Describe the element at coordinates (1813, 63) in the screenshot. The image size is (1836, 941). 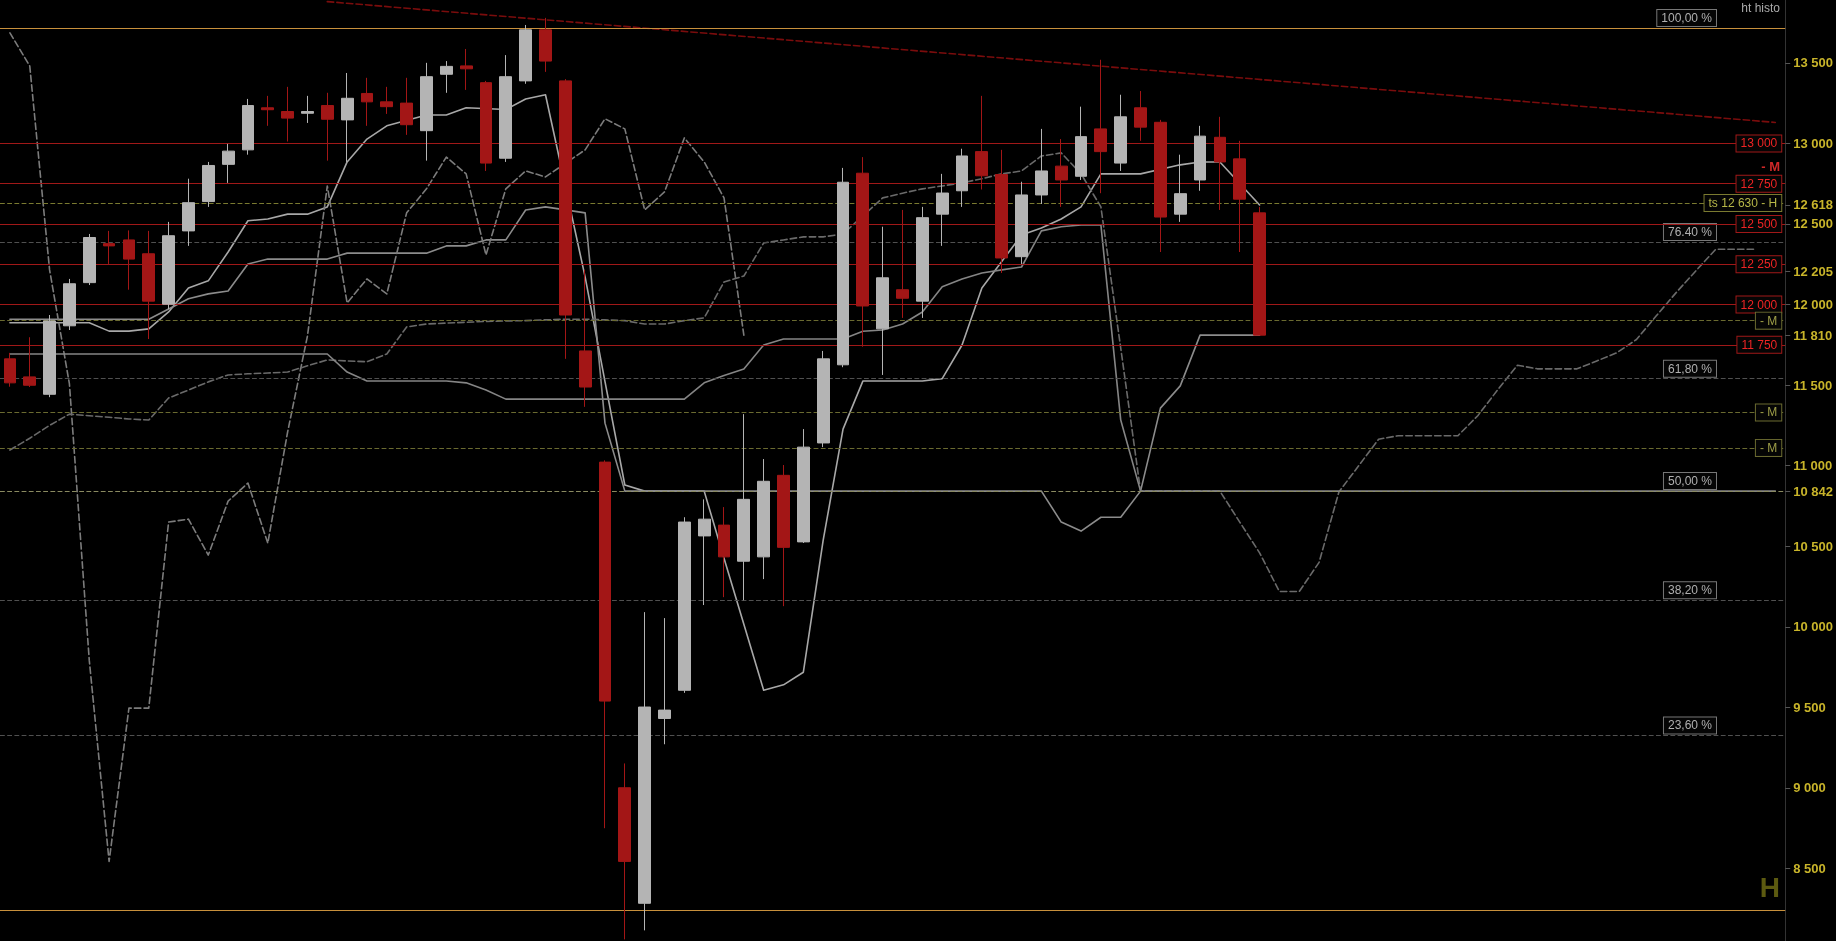
I see `y-tick-label: 13 500` at that location.